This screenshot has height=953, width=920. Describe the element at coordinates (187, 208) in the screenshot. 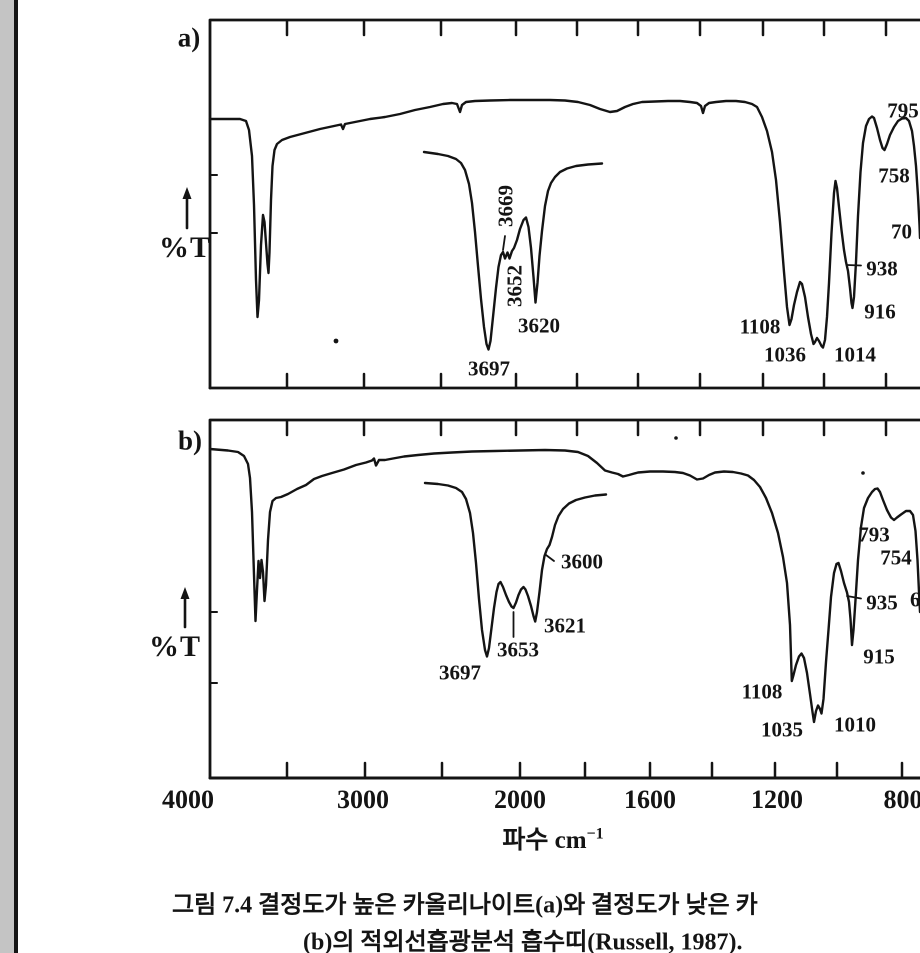

I see `y-axis-arrow-a` at that location.